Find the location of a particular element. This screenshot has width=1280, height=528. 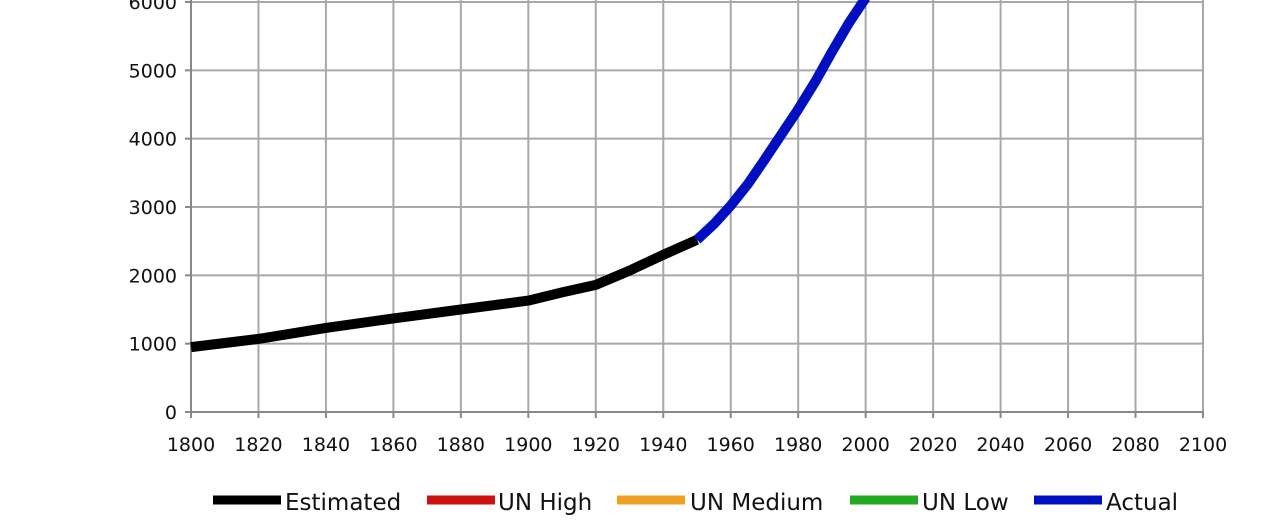

series-line-actual is located at coordinates (781, 122).